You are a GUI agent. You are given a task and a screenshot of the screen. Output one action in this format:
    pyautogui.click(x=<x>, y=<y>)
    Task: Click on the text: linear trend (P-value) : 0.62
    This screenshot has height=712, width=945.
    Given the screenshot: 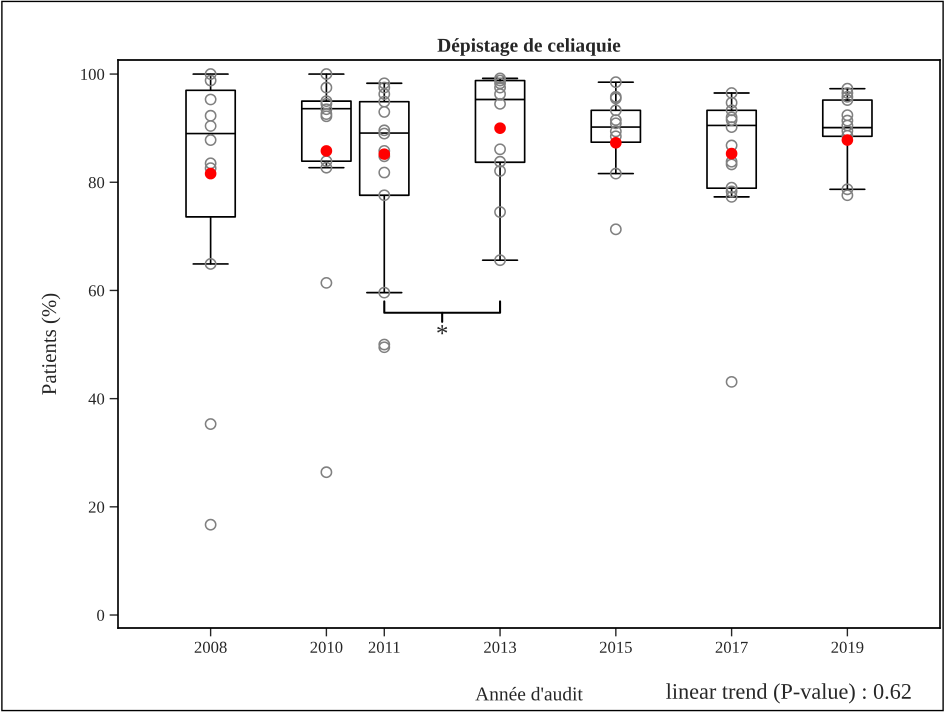 What is the action you would take?
    pyautogui.click(x=788, y=693)
    